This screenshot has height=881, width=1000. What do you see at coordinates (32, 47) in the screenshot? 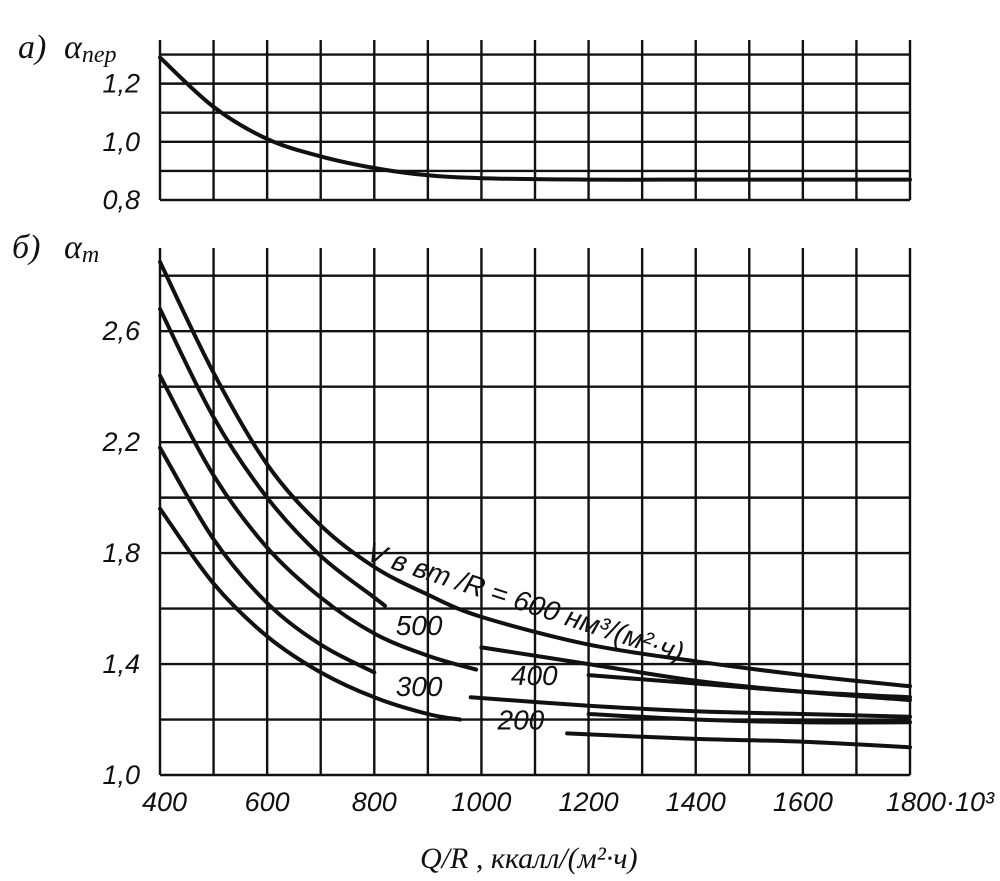
I see `panel-a-label: а)` at bounding box center [32, 47].